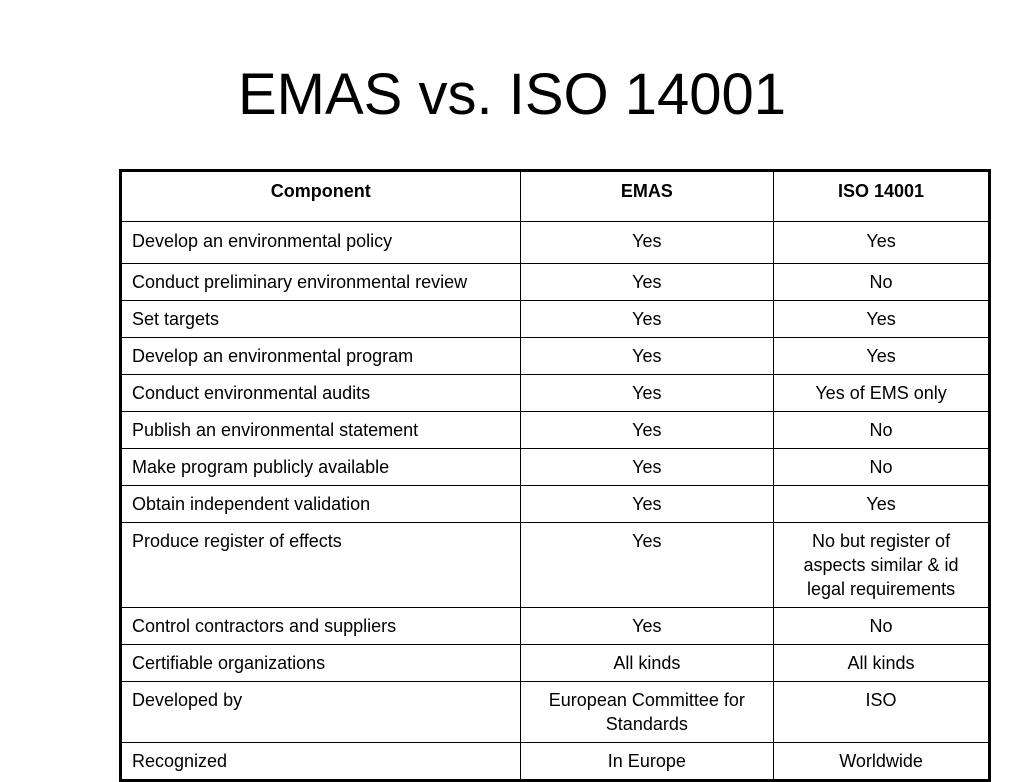  I want to click on slide-title: EMAS vs. ISO 14001, so click(512, 94).